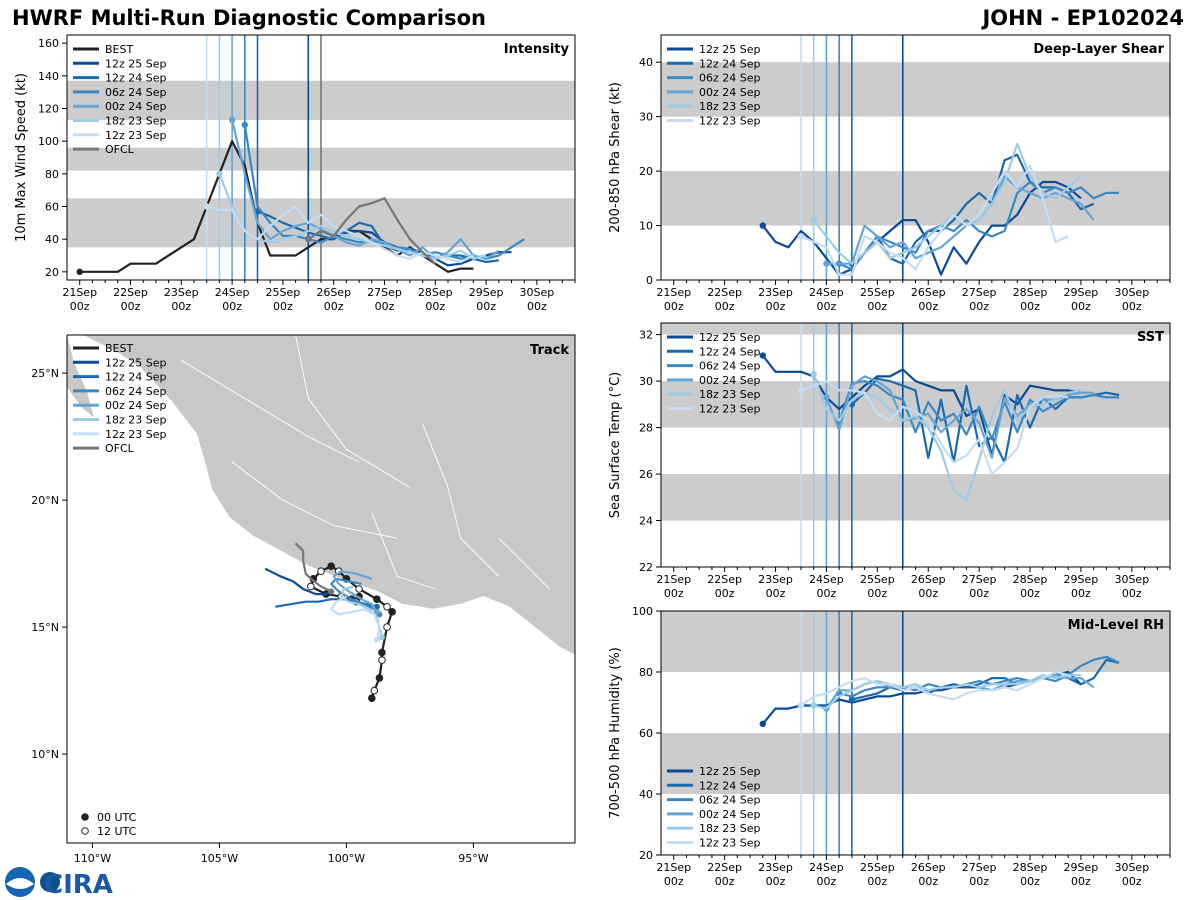 The width and height of the screenshot is (1200, 900). Describe the element at coordinates (136, 434) in the screenshot. I see `track-legend-label: 12z 23 Sep` at that location.